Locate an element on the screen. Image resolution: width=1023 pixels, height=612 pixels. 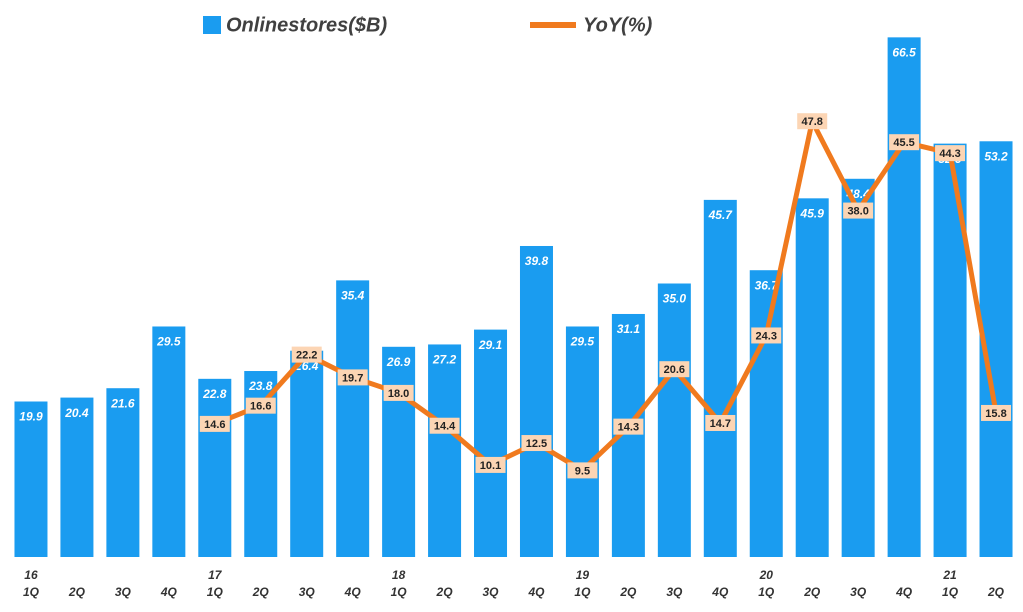
line-value-label: 45.5 is located at coordinates (903, 143).